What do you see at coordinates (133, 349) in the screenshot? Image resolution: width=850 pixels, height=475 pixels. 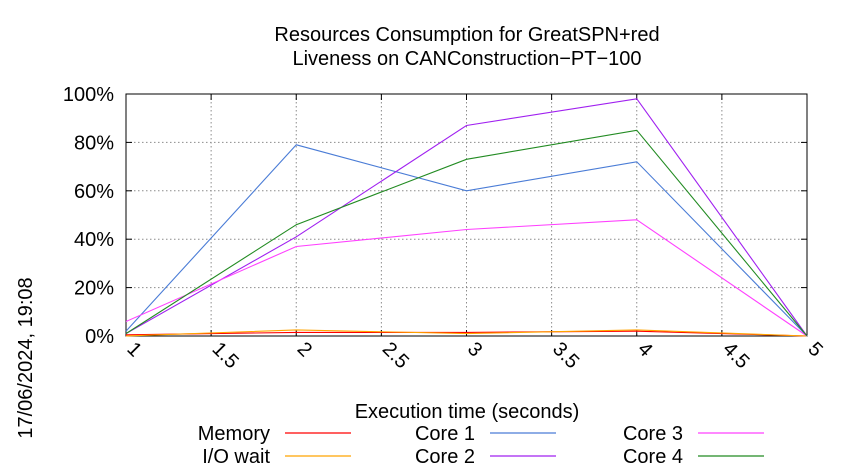 I see `x-tick-label: 1` at bounding box center [133, 349].